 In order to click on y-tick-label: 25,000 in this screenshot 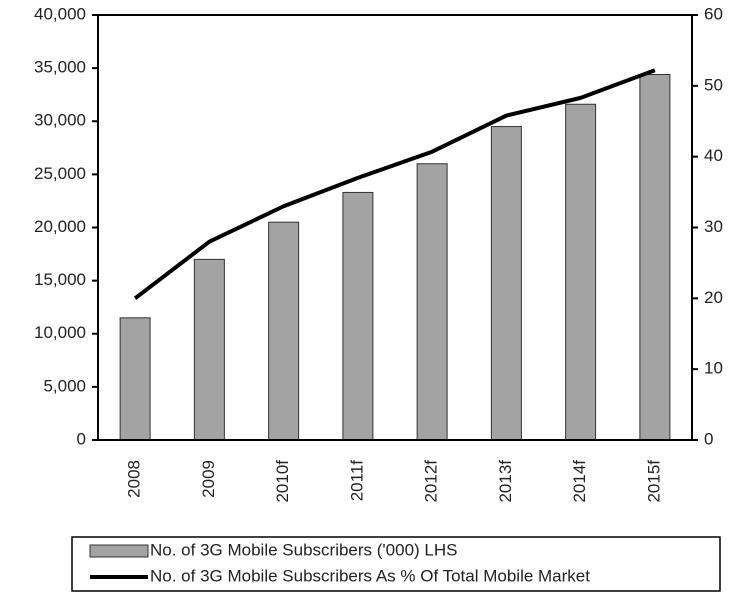, I will do `click(60, 173)`.